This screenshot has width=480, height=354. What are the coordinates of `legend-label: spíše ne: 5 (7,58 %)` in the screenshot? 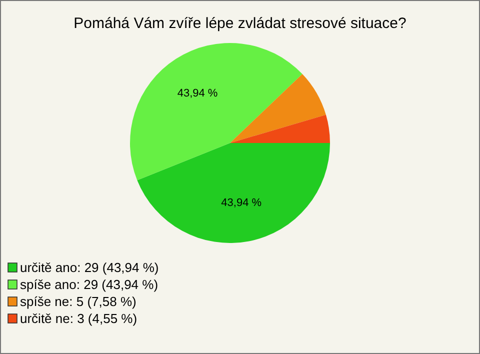 It's located at (78, 301).